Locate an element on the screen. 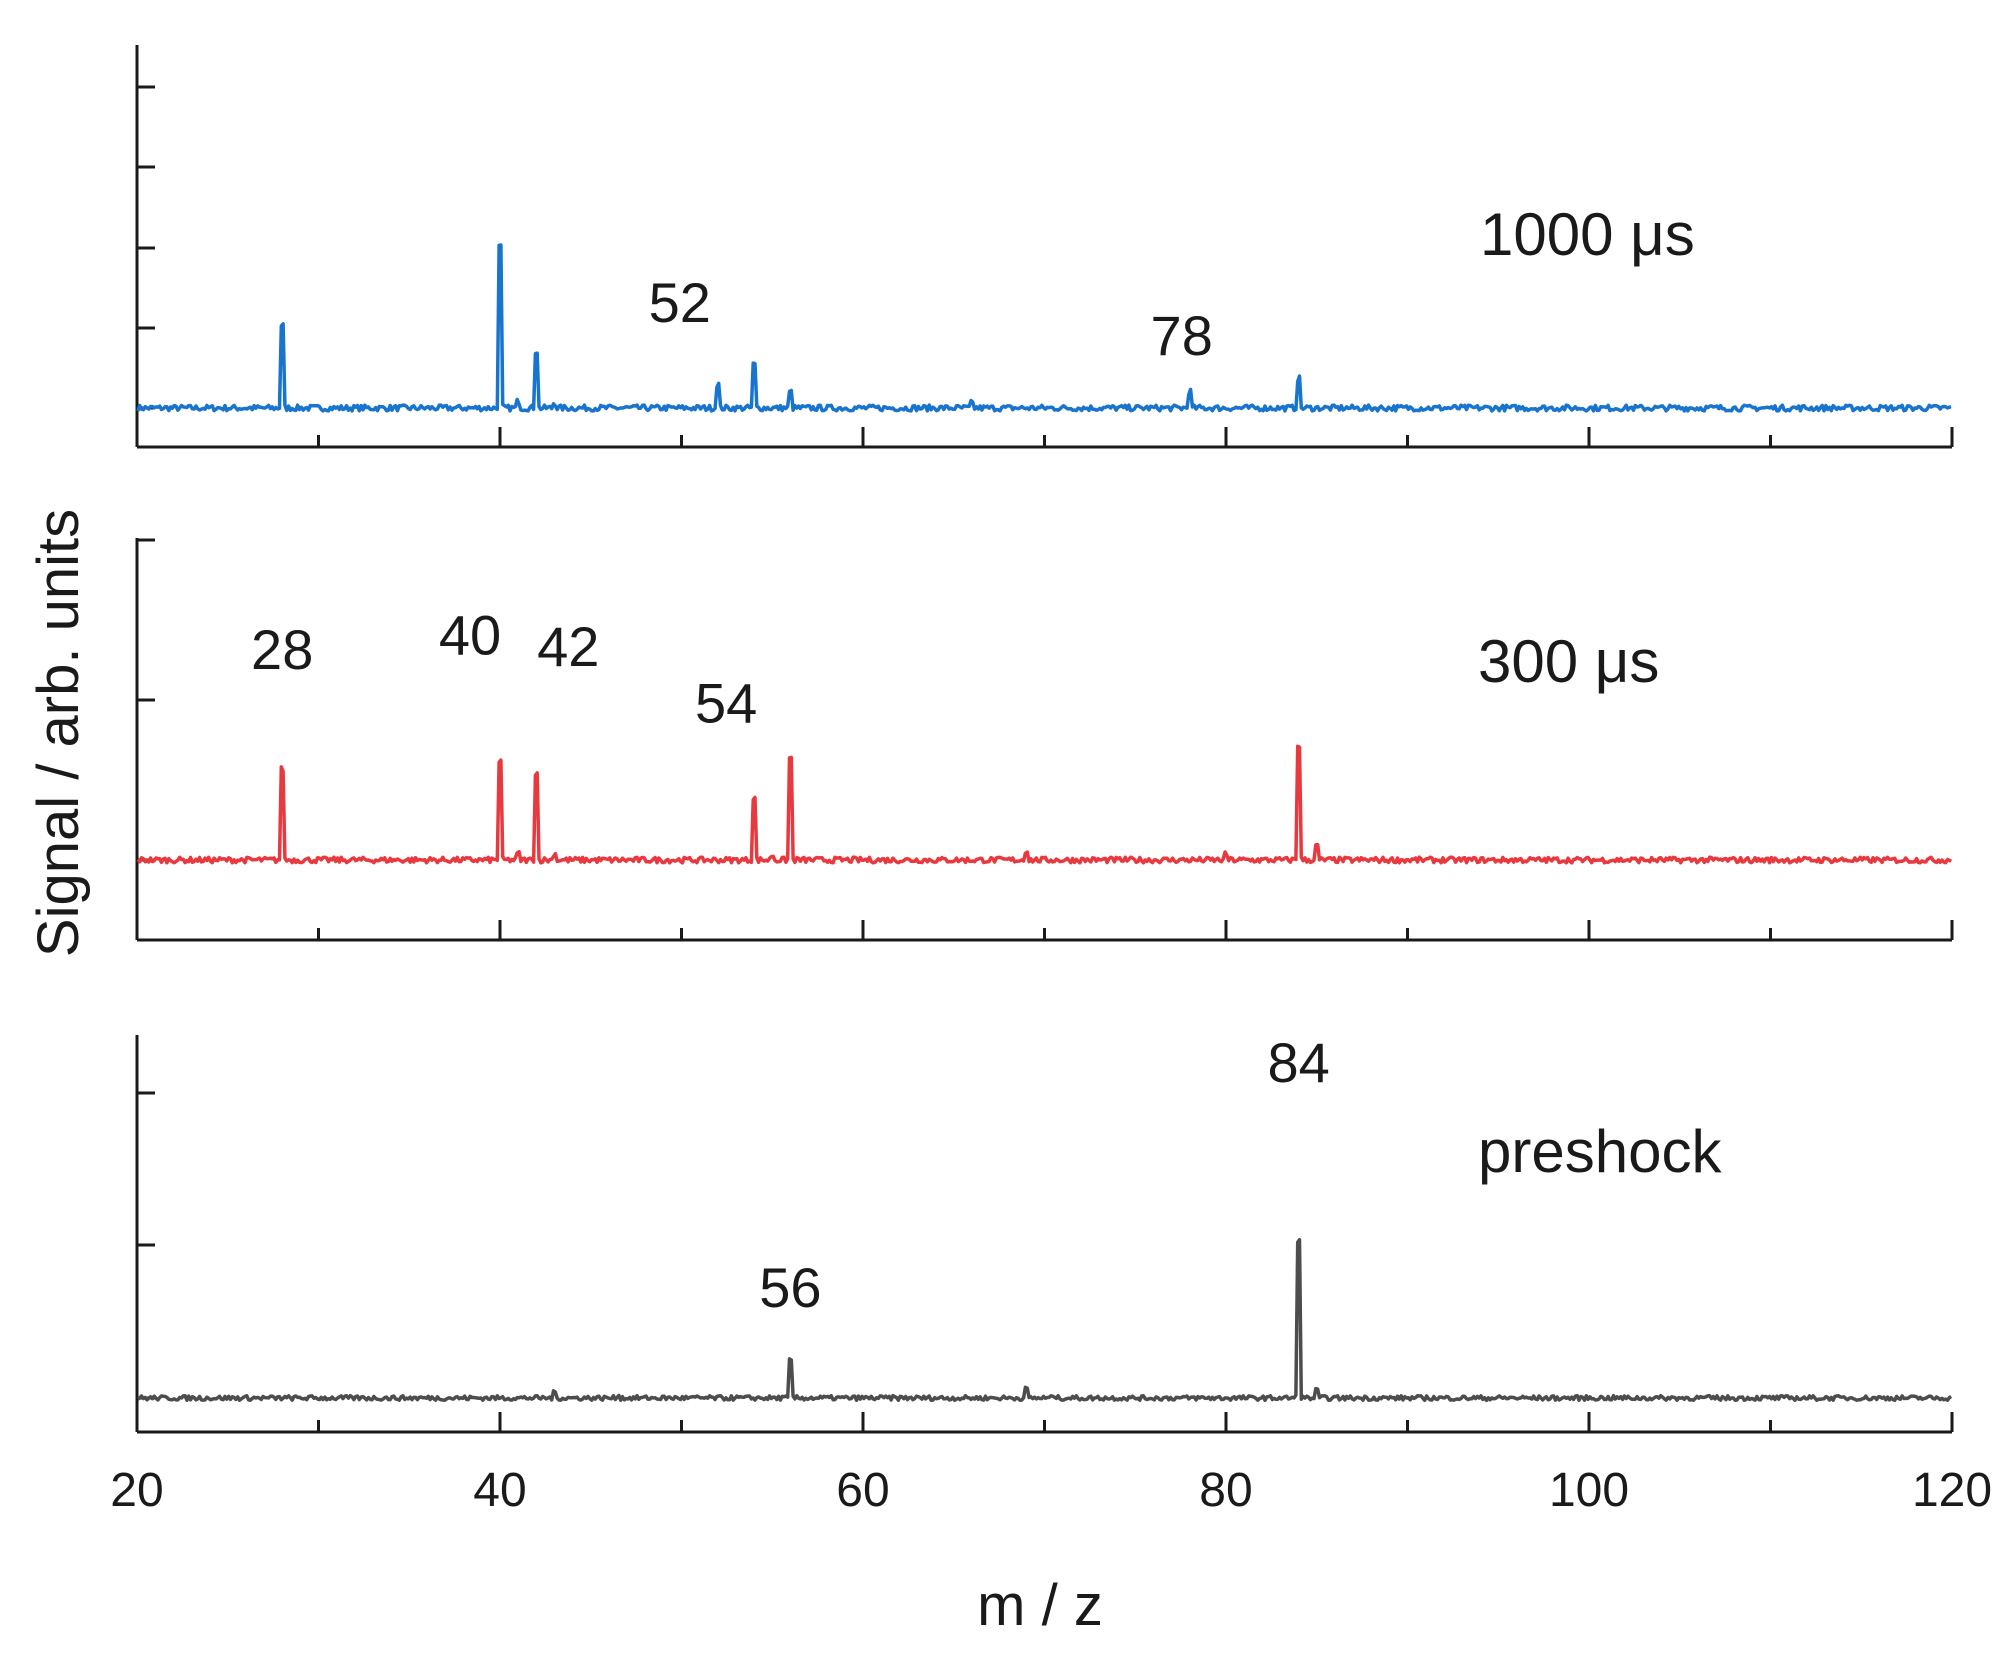  panel-label-preshock: preshock is located at coordinates (1600, 1151).